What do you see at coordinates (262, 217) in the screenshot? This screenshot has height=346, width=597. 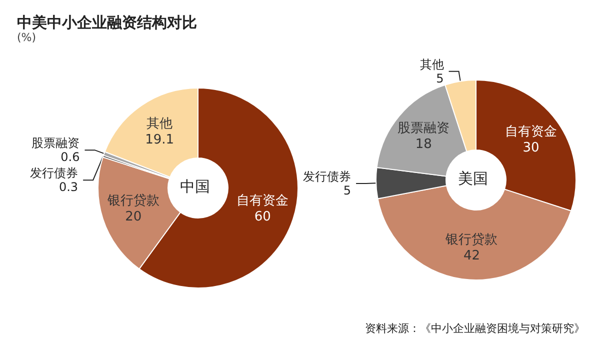 I see `data-label: 60` at bounding box center [262, 217].